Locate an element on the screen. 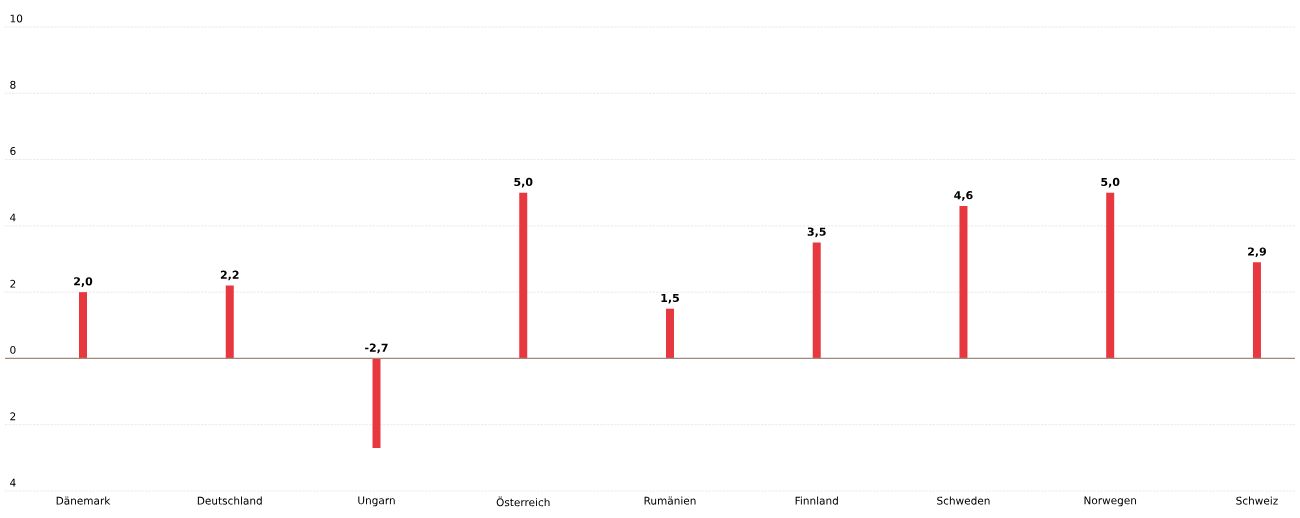 This screenshot has width=1300, height=518. data-label: 3,5 is located at coordinates (816, 232).